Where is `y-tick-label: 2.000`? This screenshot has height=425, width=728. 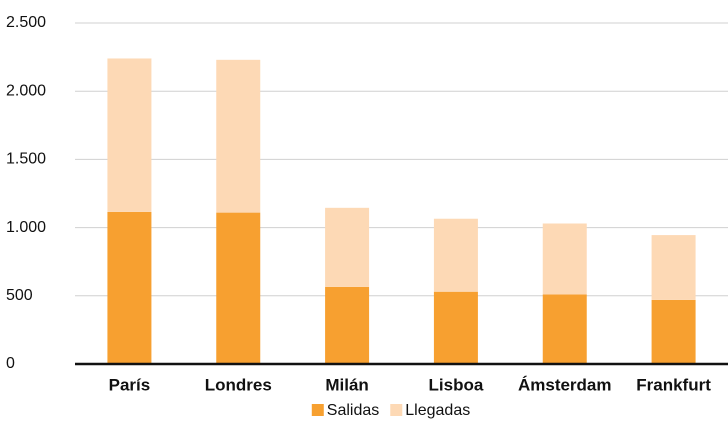 y-tick-label: 2.000 is located at coordinates (26, 90).